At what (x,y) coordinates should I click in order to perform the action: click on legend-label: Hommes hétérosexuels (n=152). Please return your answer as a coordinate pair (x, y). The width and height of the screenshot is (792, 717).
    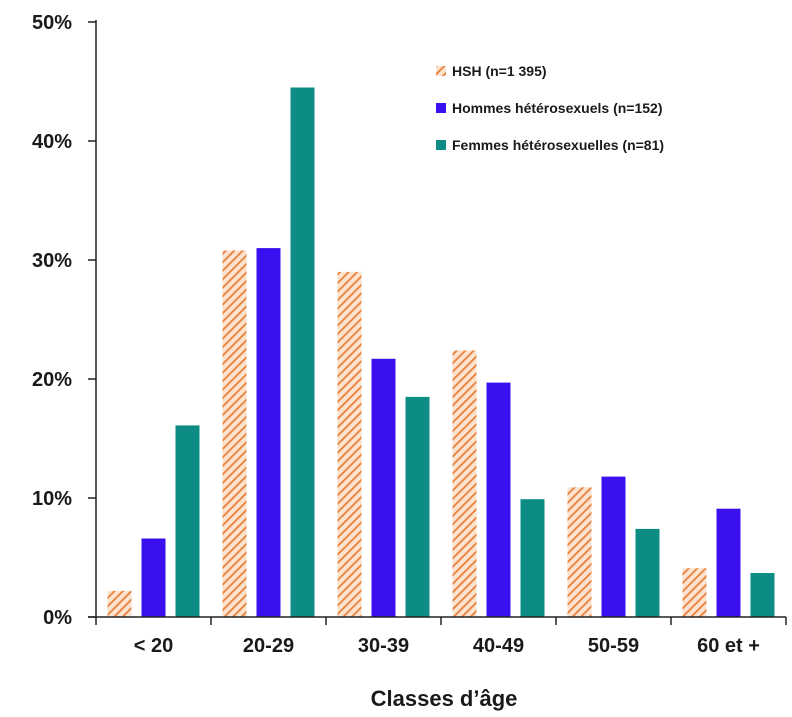
    Looking at the image, I should click on (557, 108).